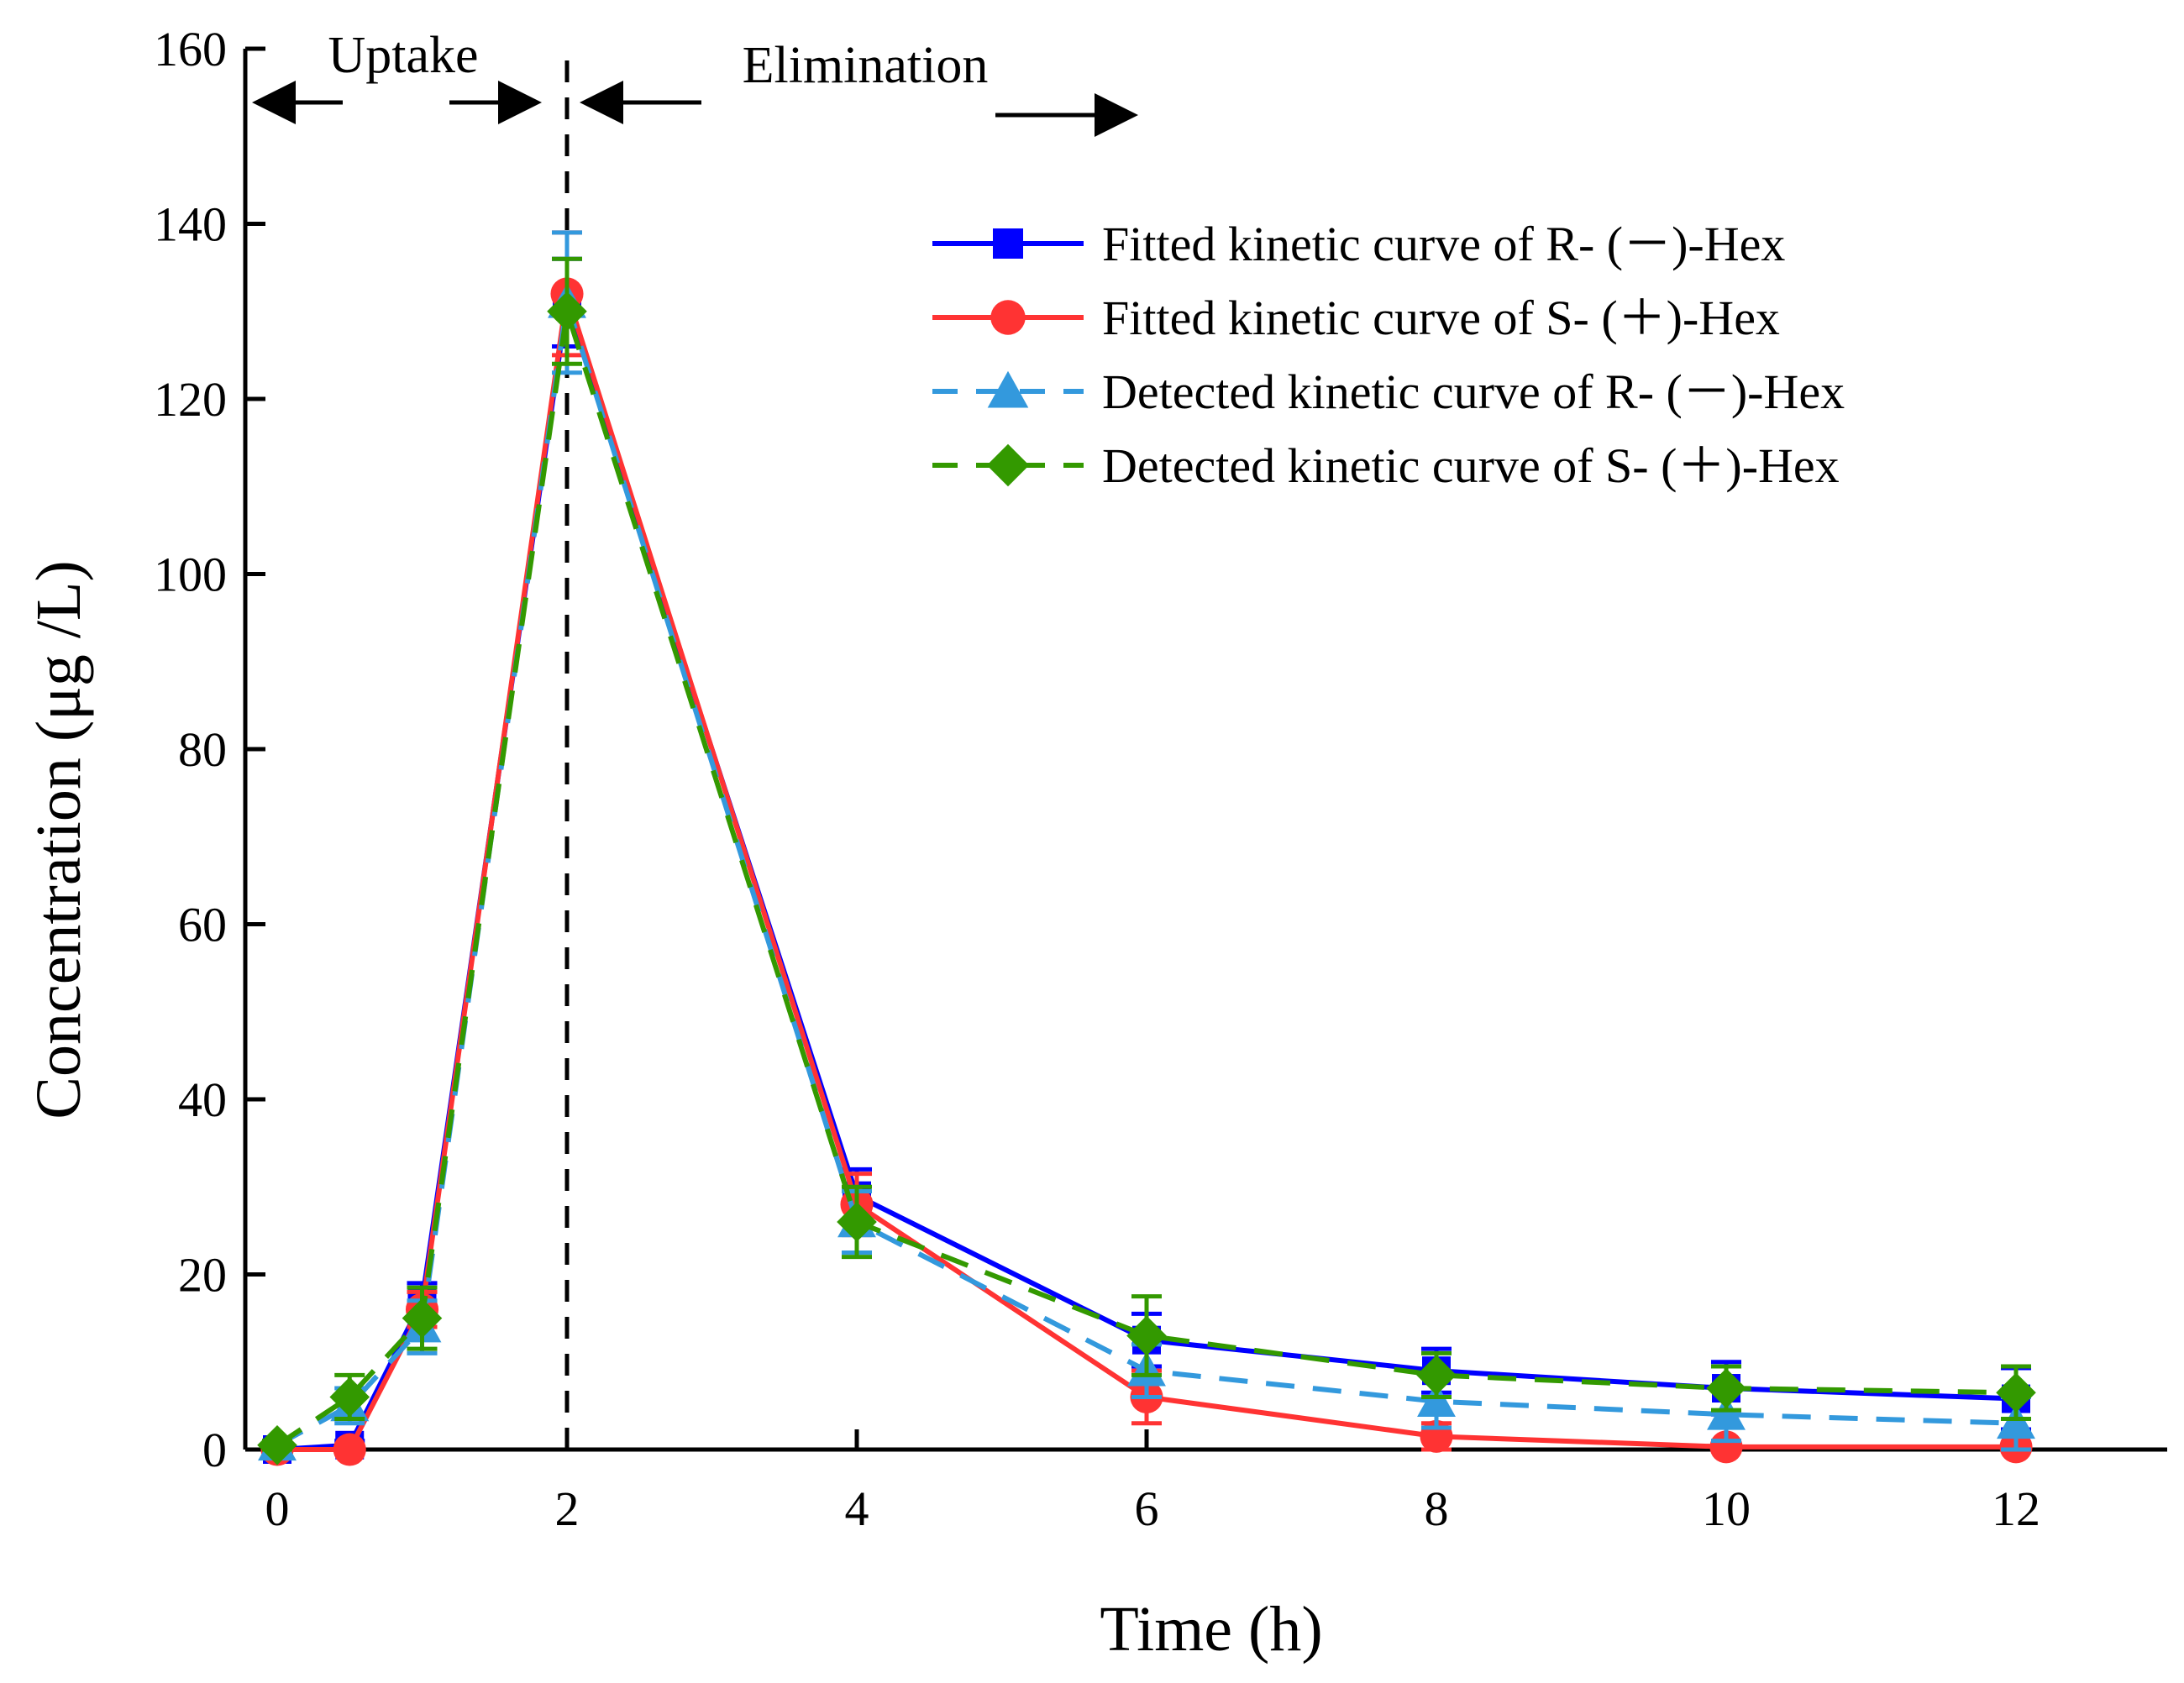 The width and height of the screenshot is (2184, 1683). Describe the element at coordinates (1437, 1508) in the screenshot. I see `x-tick-label: 8` at that location.